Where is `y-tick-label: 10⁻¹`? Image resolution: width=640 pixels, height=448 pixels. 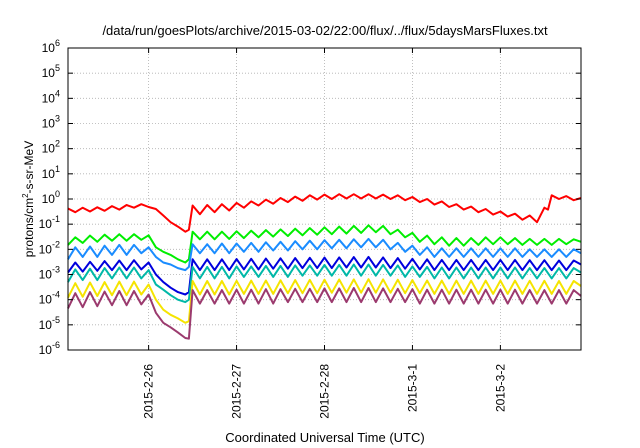 y-tick-label: 10⁻¹ is located at coordinates (49, 222).